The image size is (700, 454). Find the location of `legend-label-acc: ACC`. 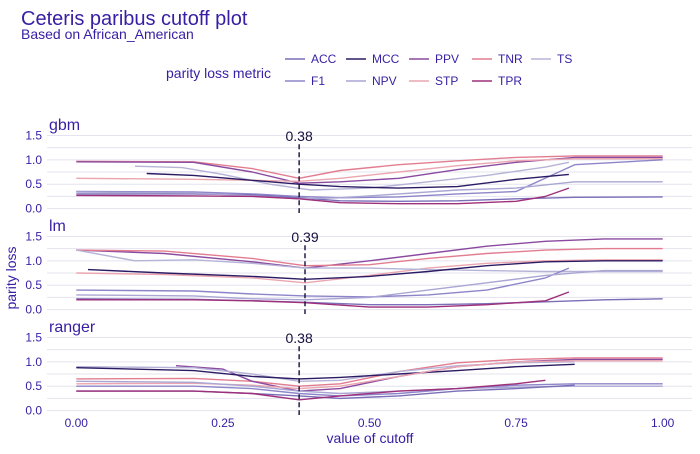

legend-label-acc: ACC is located at coordinates (324, 59).